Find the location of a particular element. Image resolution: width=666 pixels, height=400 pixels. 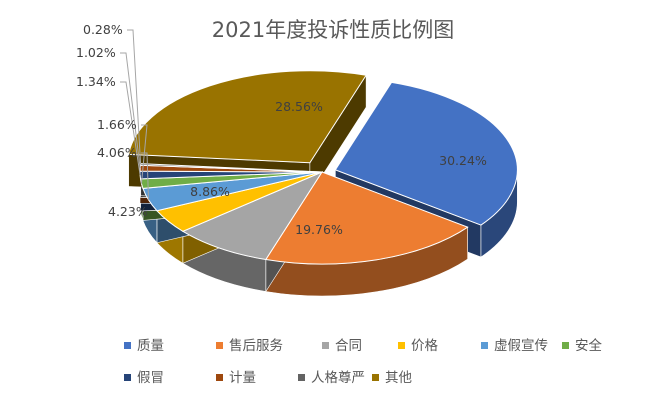

legend-label: 安全 is located at coordinates (589, 345).